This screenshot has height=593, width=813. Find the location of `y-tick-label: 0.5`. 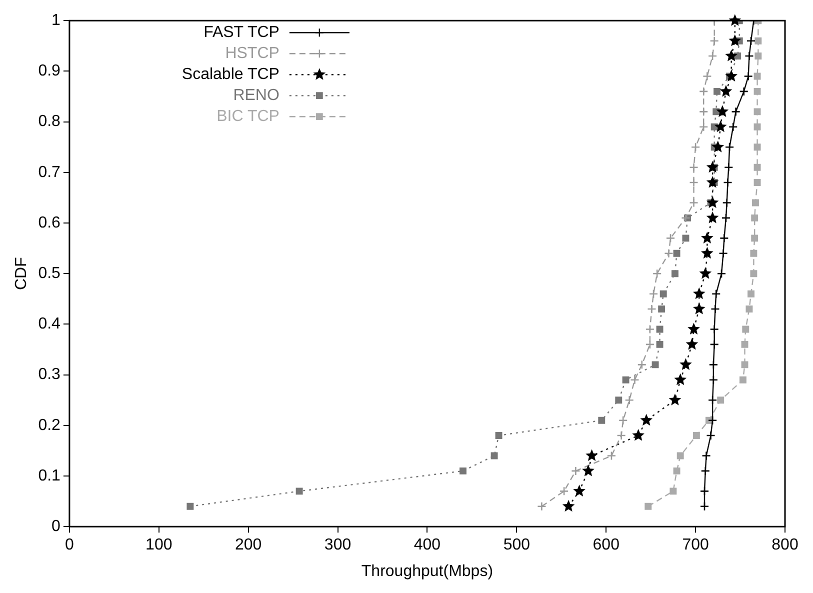

y-tick-label: 0.5 is located at coordinates (49, 273).